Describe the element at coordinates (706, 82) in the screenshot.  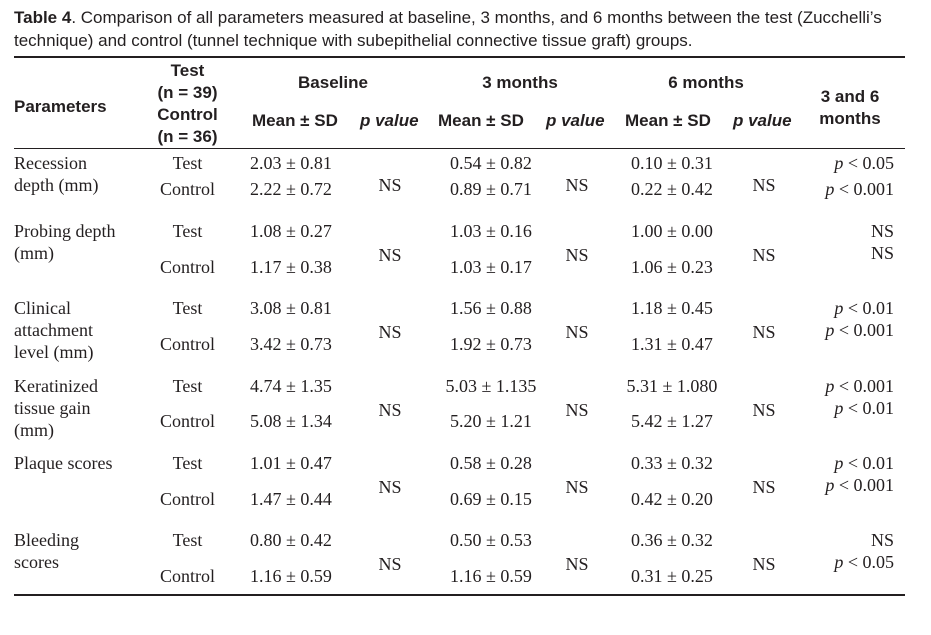
I see `header-6-months: 6 months` at that location.